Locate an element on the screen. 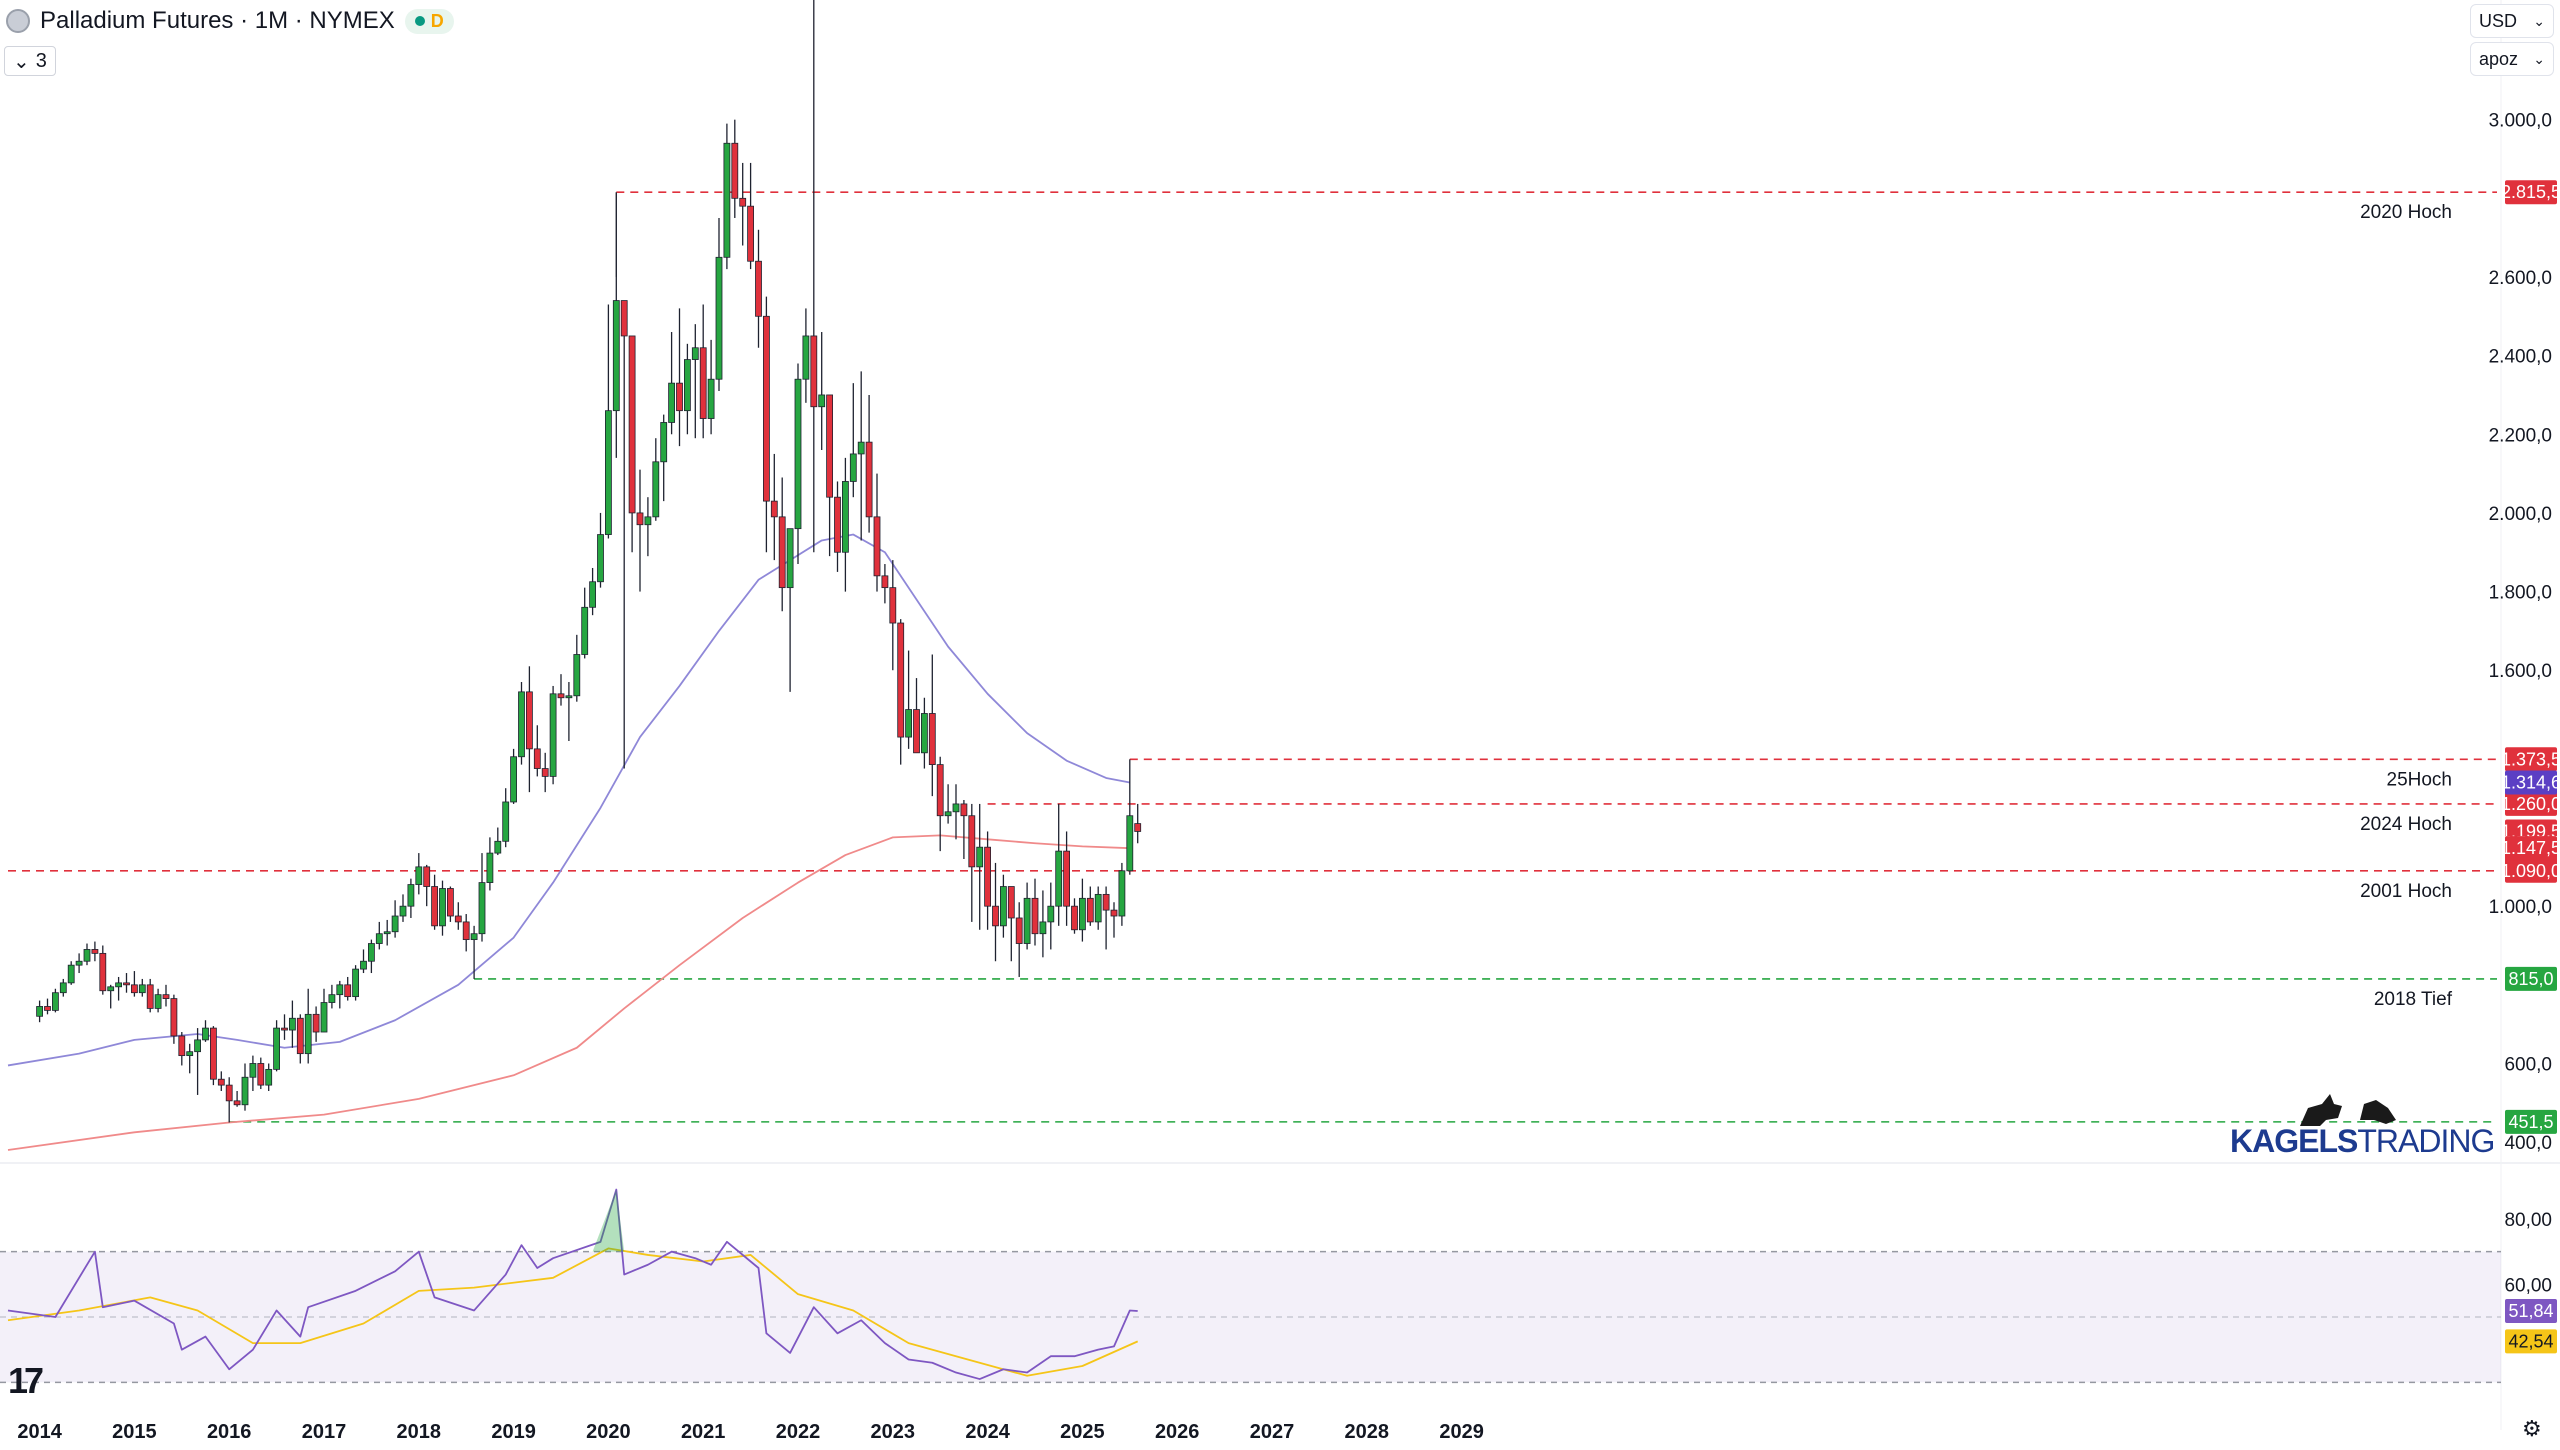 Image resolution: width=2560 pixels, height=1450 pixels. time-axis-tick: 2018 is located at coordinates (419, 1432).